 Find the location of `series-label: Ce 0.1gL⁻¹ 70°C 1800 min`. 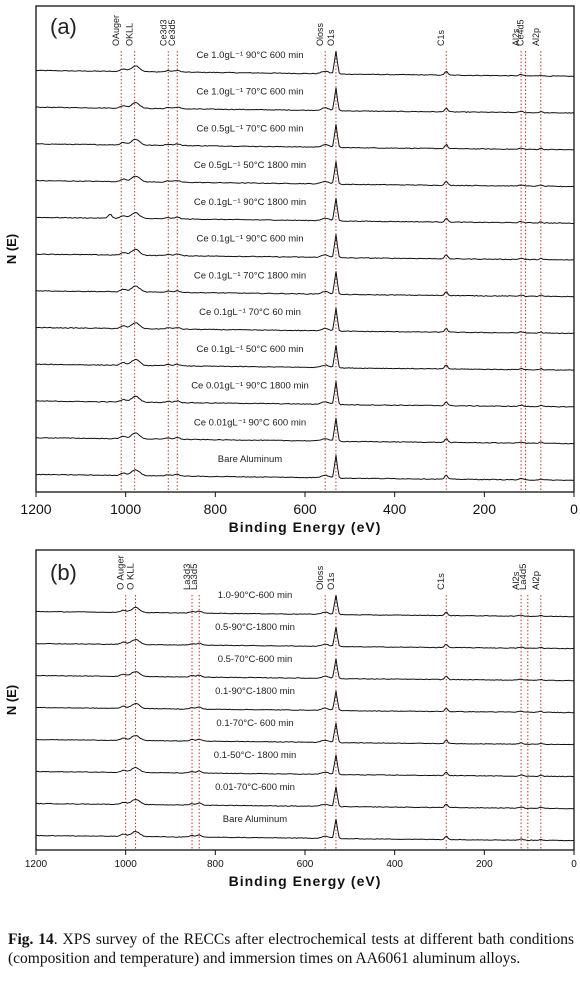

series-label: Ce 0.1gL⁻¹ 70°C 1800 min is located at coordinates (250, 275).